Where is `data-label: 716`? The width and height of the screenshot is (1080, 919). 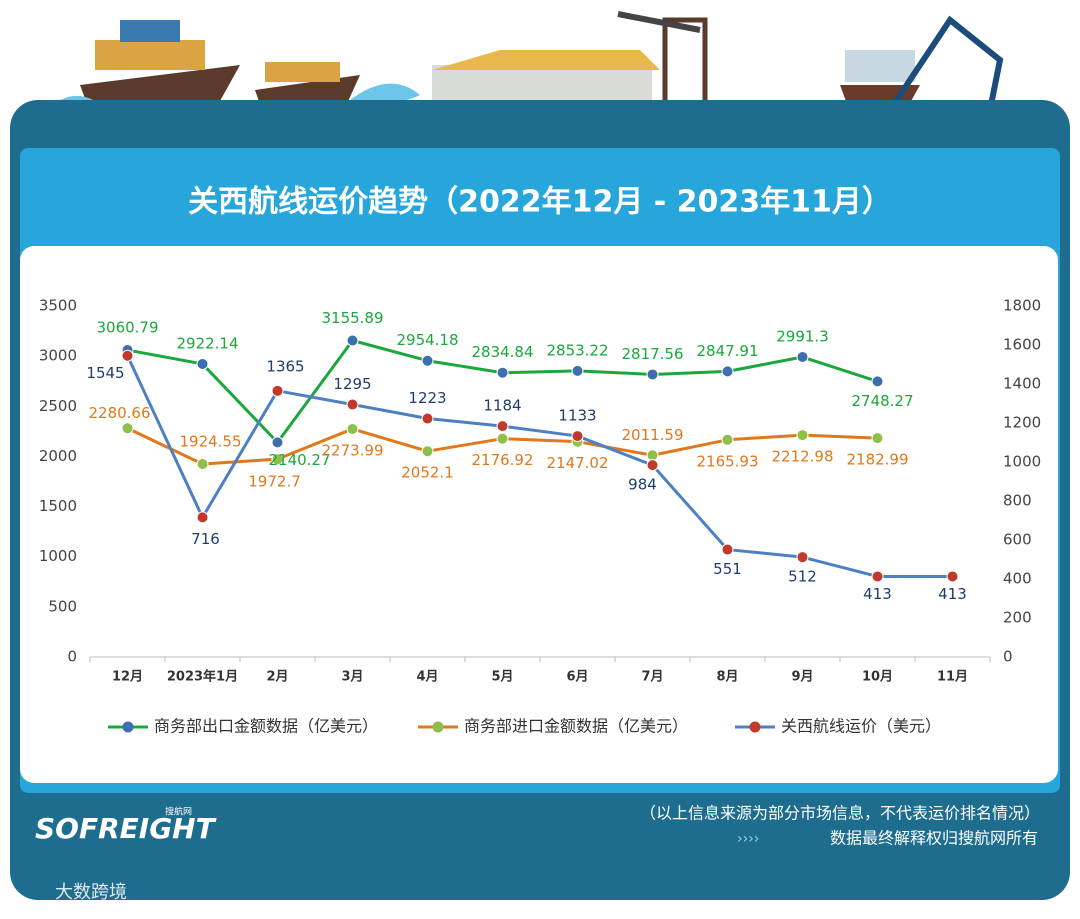
data-label: 716 is located at coordinates (205, 539).